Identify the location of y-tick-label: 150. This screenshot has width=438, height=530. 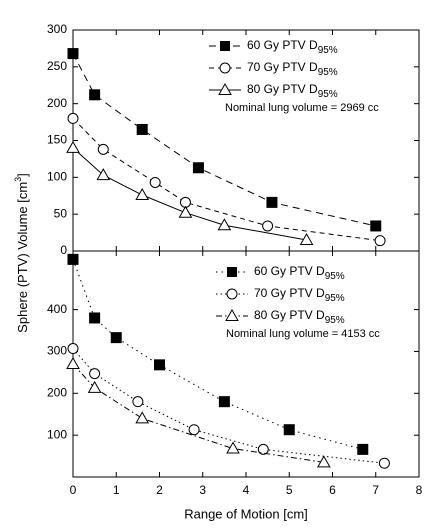
(57, 140).